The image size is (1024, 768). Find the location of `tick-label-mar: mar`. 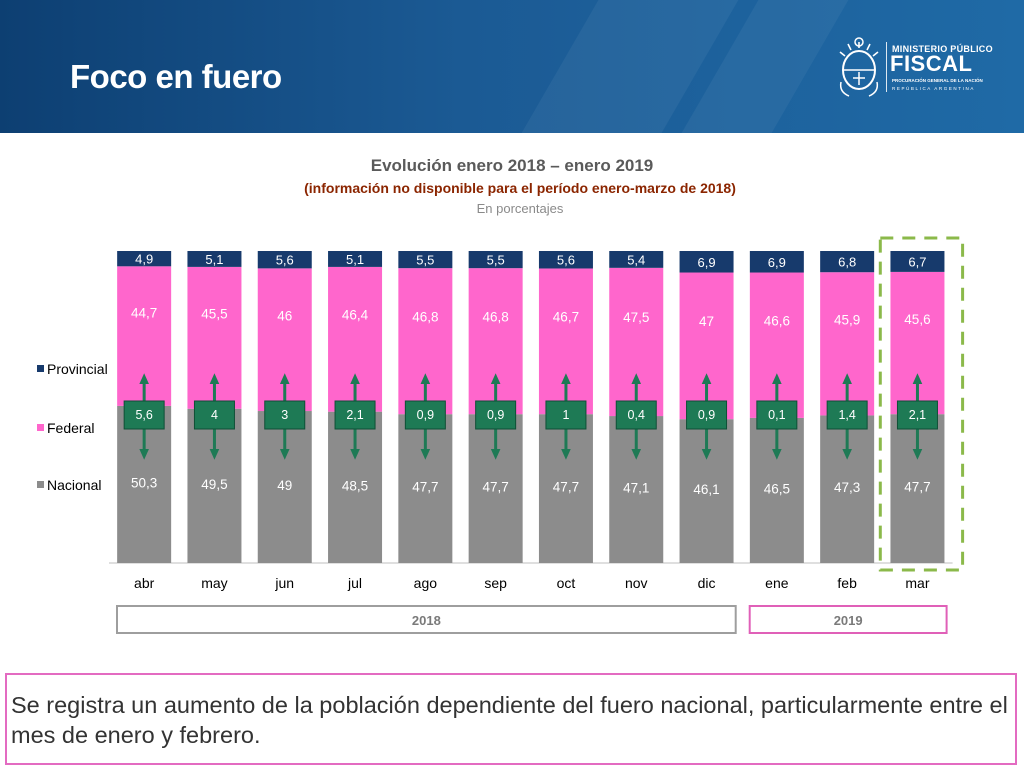

tick-label-mar: mar is located at coordinates (917, 583).